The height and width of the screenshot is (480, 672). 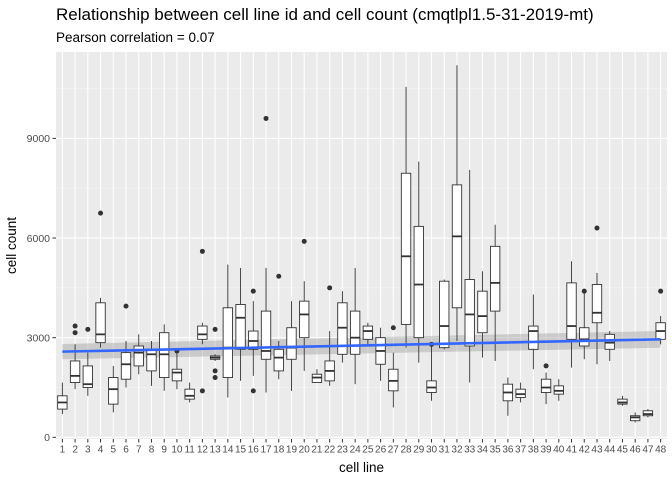 I want to click on y-axis: 0 3000 6000 9000, so click(x=41, y=288).